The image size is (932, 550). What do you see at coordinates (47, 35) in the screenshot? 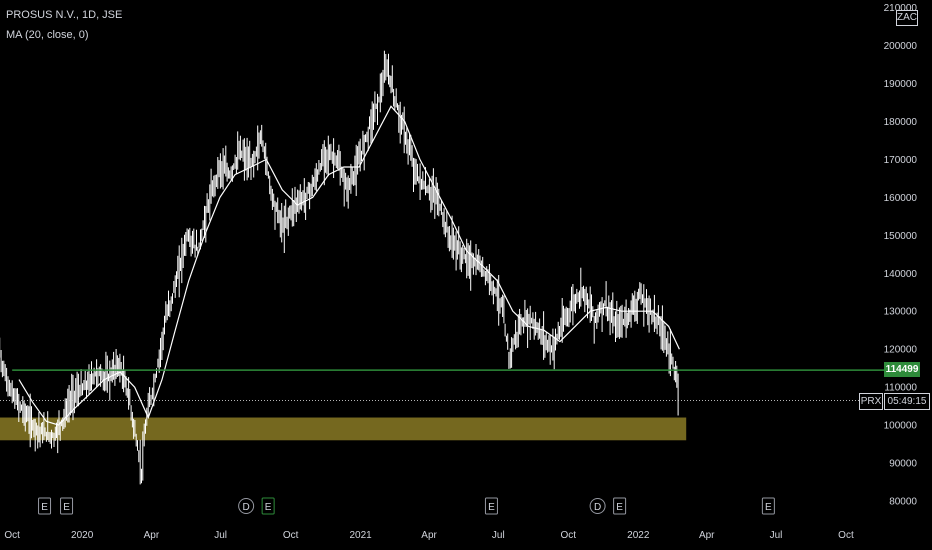
I see `indicator-legend: MA (20, close, 0)` at bounding box center [47, 35].